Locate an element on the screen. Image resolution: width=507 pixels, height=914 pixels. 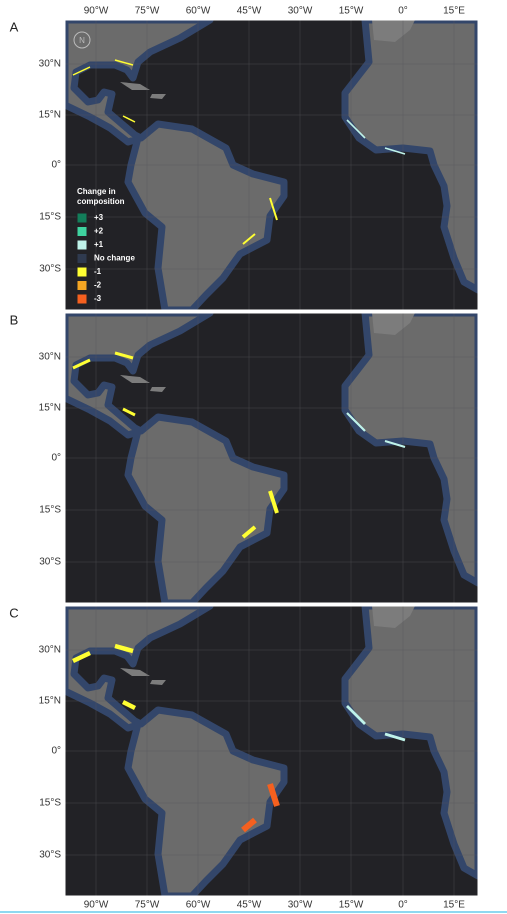
legend-title: Change in composition is located at coordinates (101, 196).